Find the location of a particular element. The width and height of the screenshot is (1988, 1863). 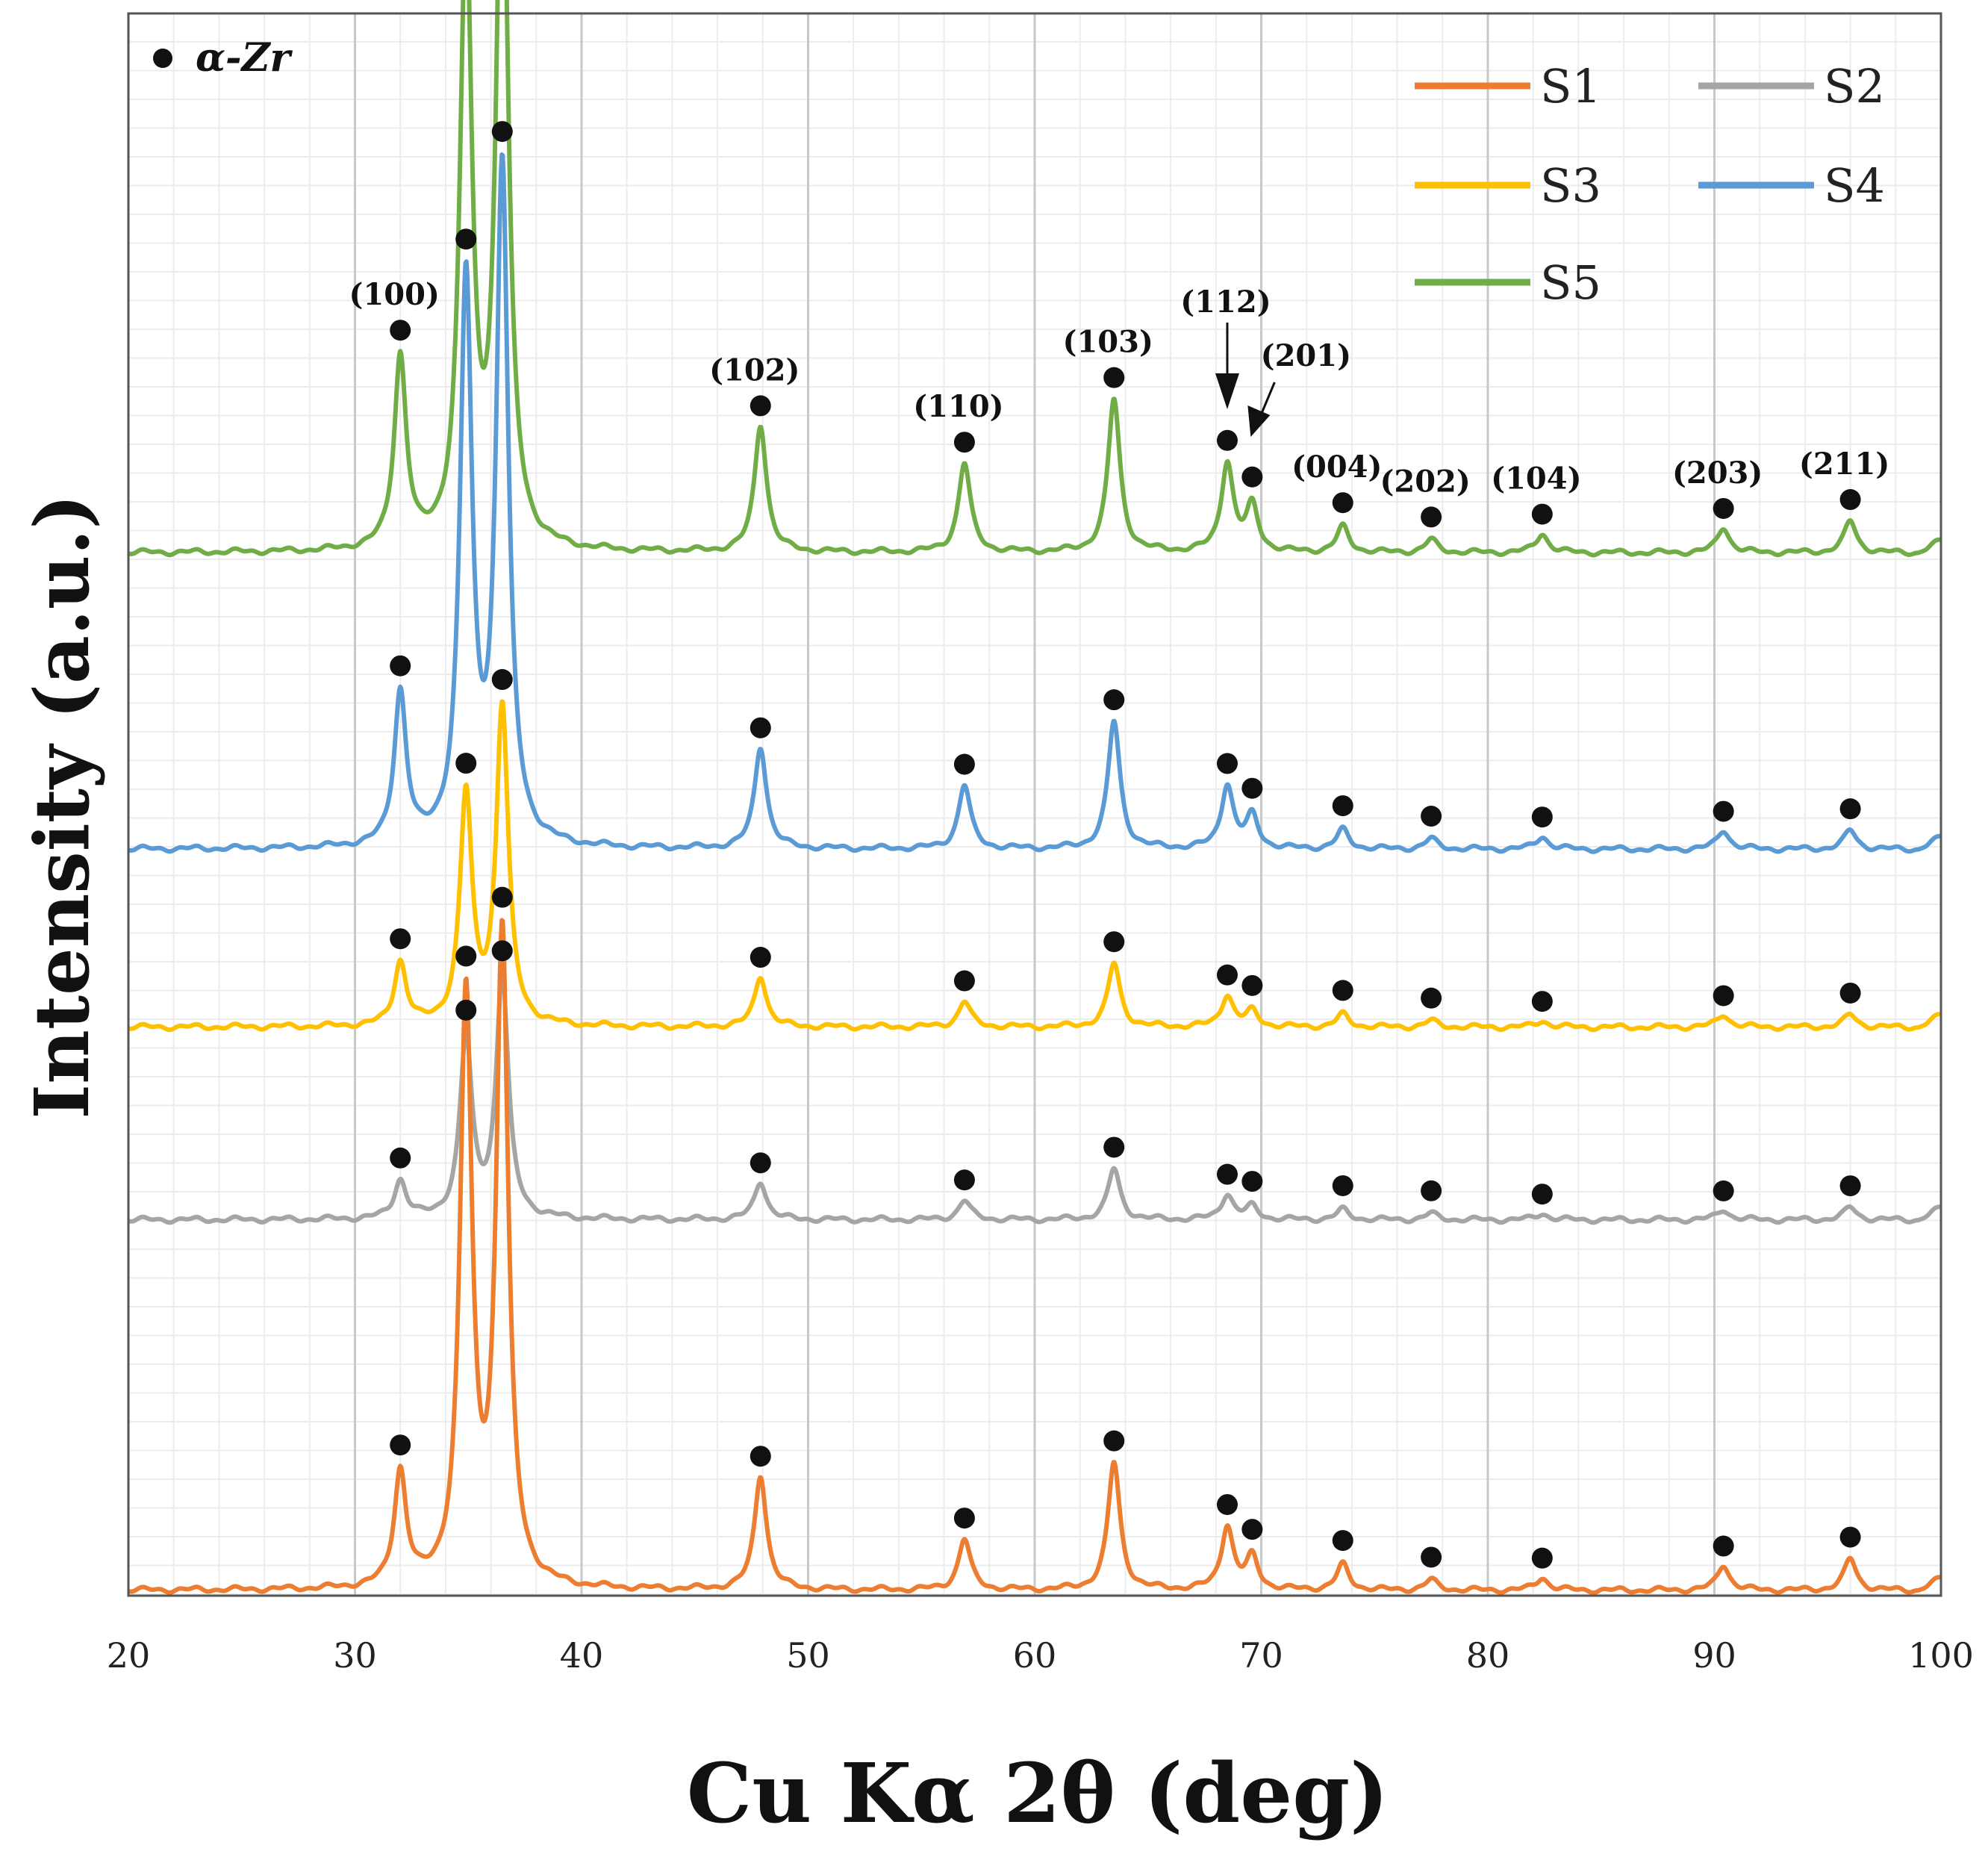

hkl-label: (203) is located at coordinates (1717, 473).